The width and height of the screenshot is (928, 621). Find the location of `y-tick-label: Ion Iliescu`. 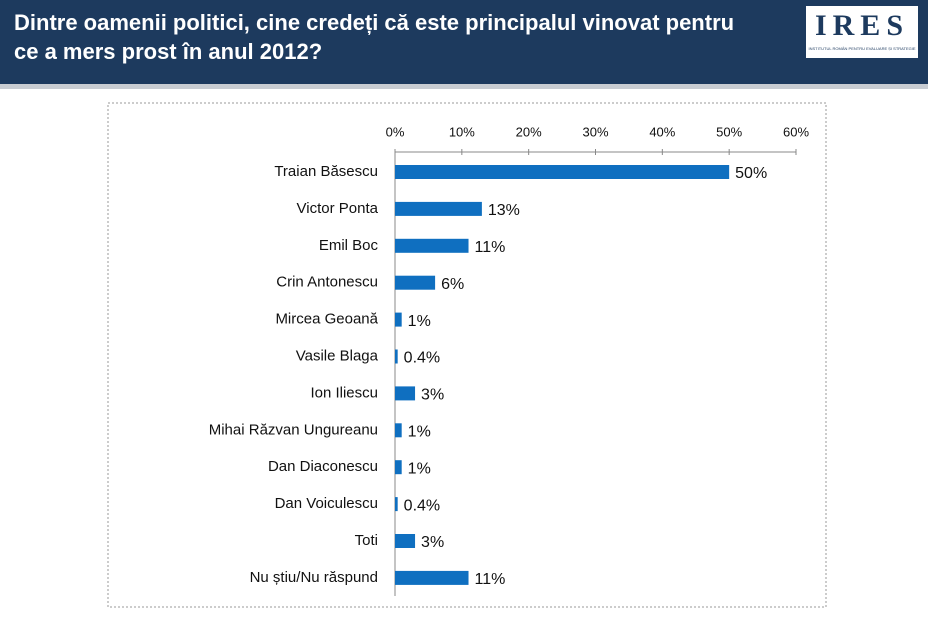

y-tick-label: Ion Iliescu is located at coordinates (344, 392).